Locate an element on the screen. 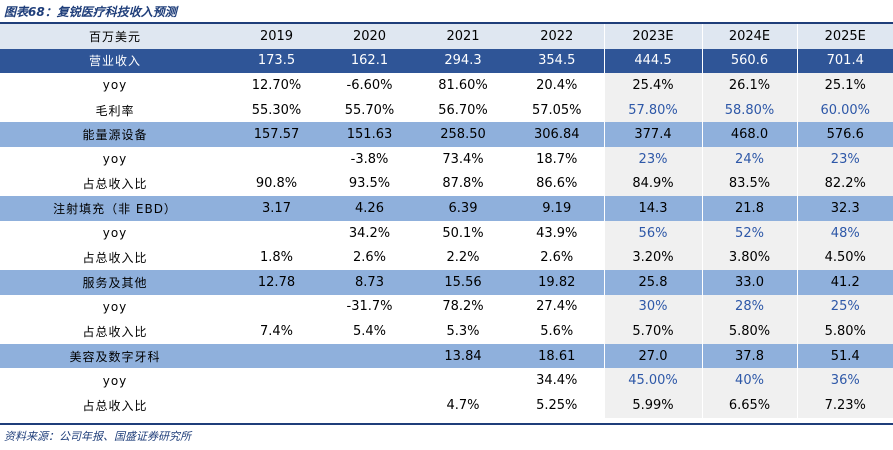 This screenshot has width=893, height=450. table-row: yoy 34.4% 45.00% 40% 36% is located at coordinates (446, 380).